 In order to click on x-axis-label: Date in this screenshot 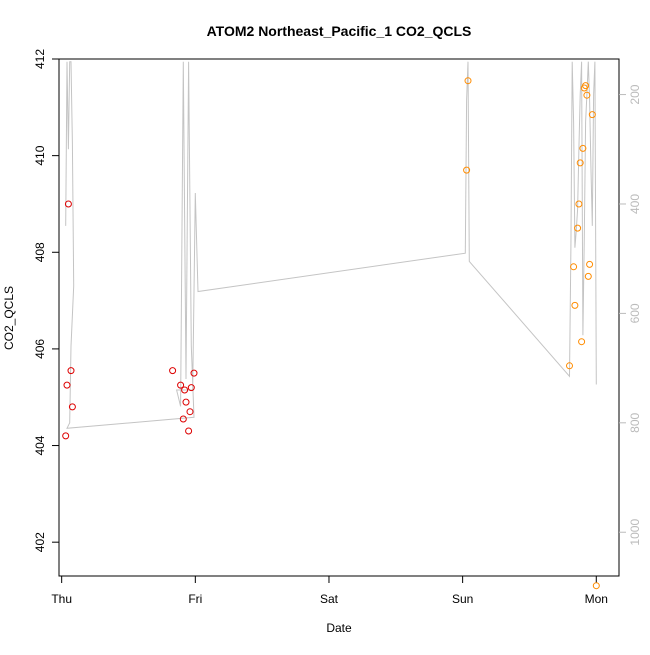, I will do `click(339, 628)`.